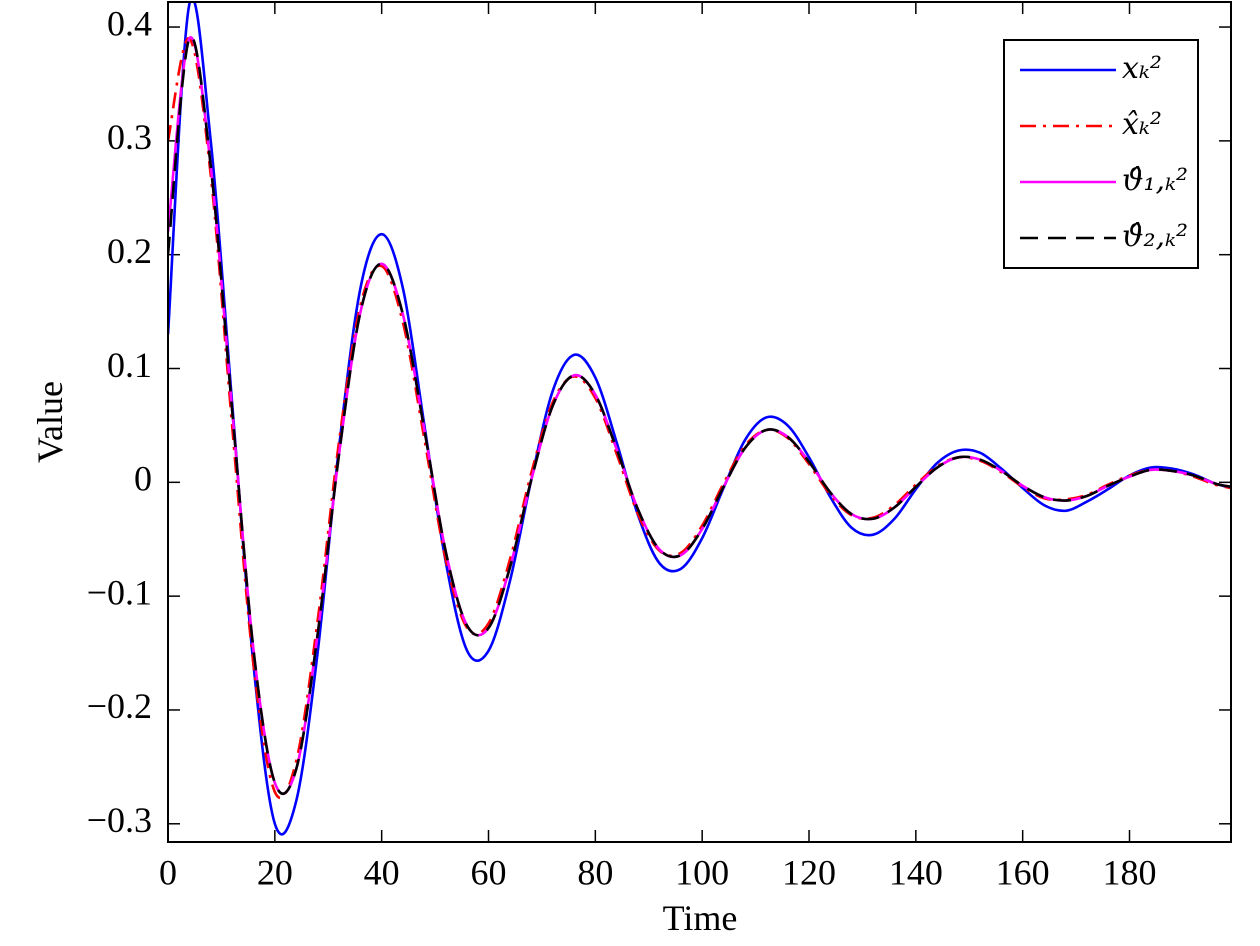  What do you see at coordinates (129, 23) in the screenshot?
I see `y-tick-label: 0.4` at bounding box center [129, 23].